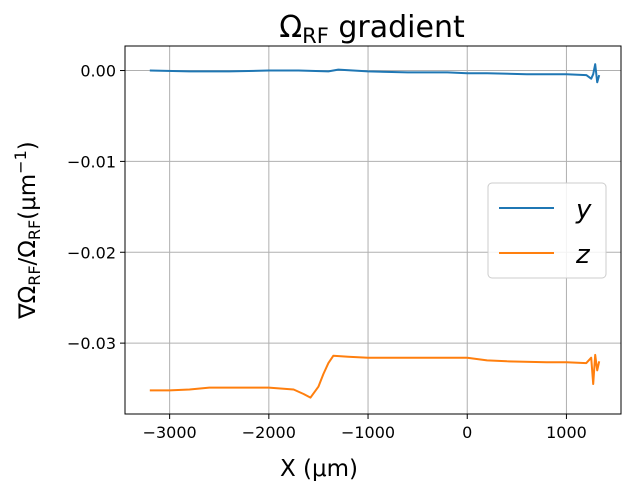 The width and height of the screenshot is (631, 493). I want to click on legend: y z, so click(547, 230).